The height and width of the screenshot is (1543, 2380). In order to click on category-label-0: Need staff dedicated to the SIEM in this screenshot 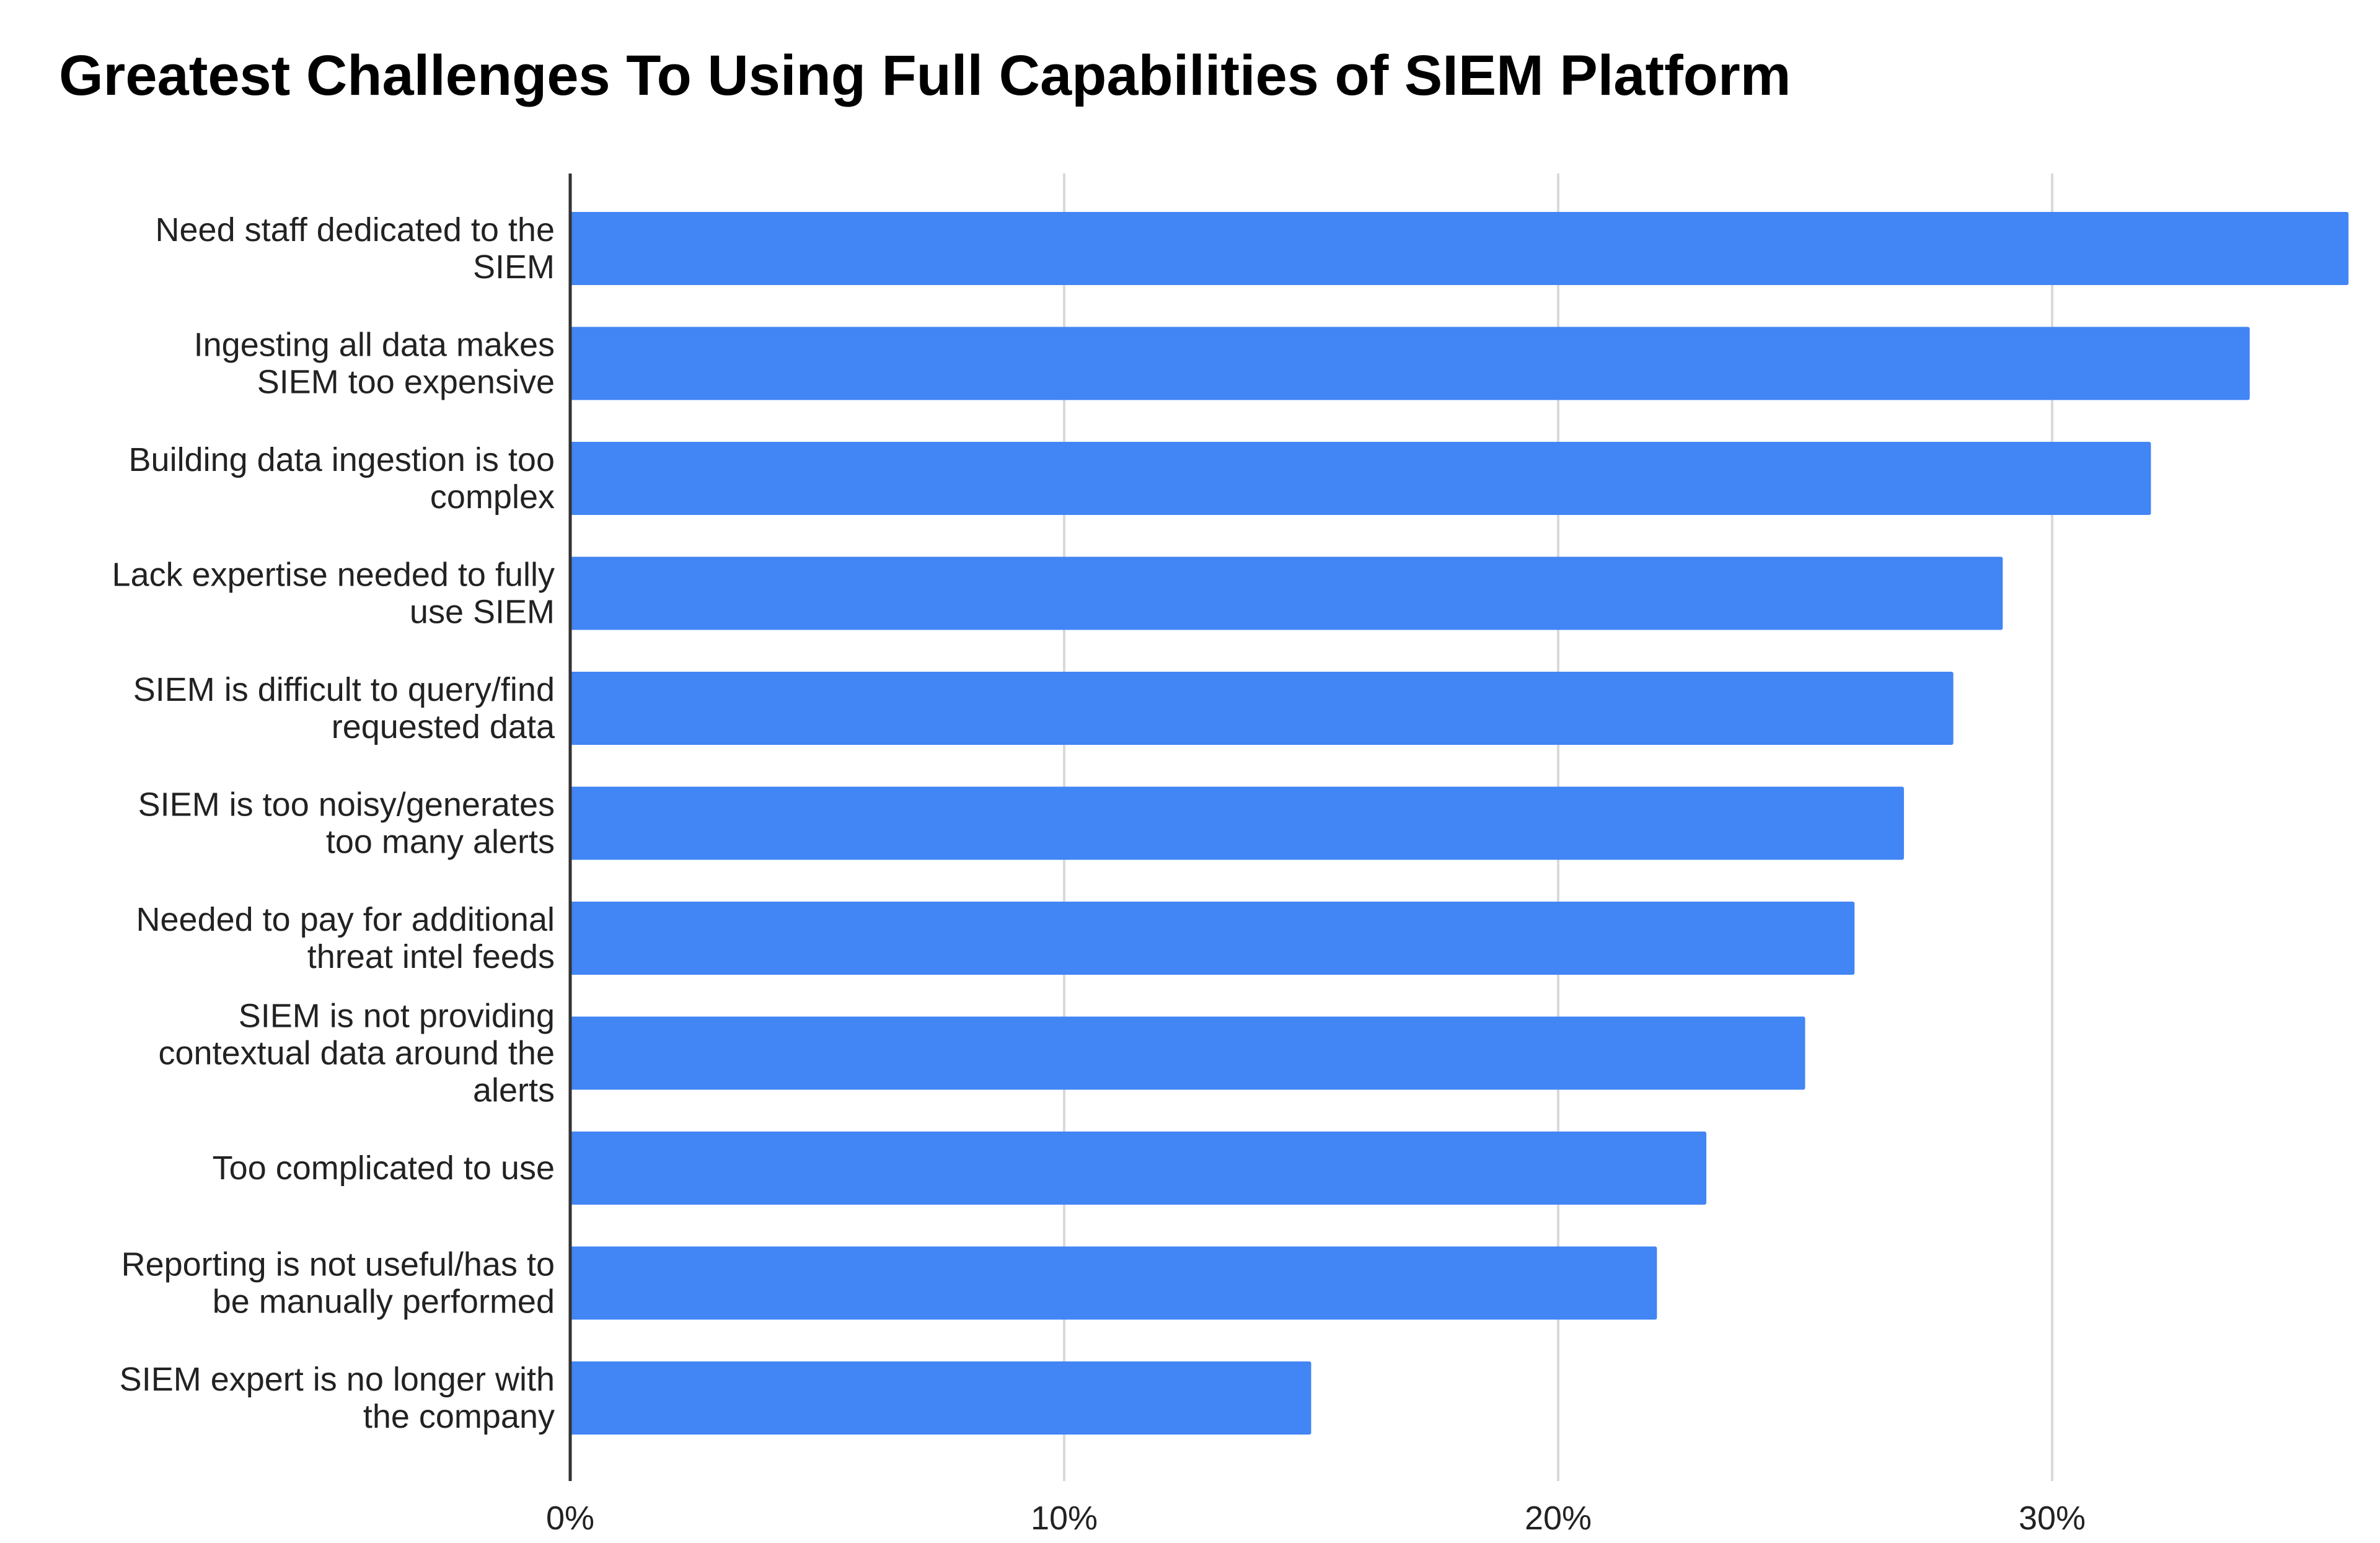, I will do `click(355, 248)`.